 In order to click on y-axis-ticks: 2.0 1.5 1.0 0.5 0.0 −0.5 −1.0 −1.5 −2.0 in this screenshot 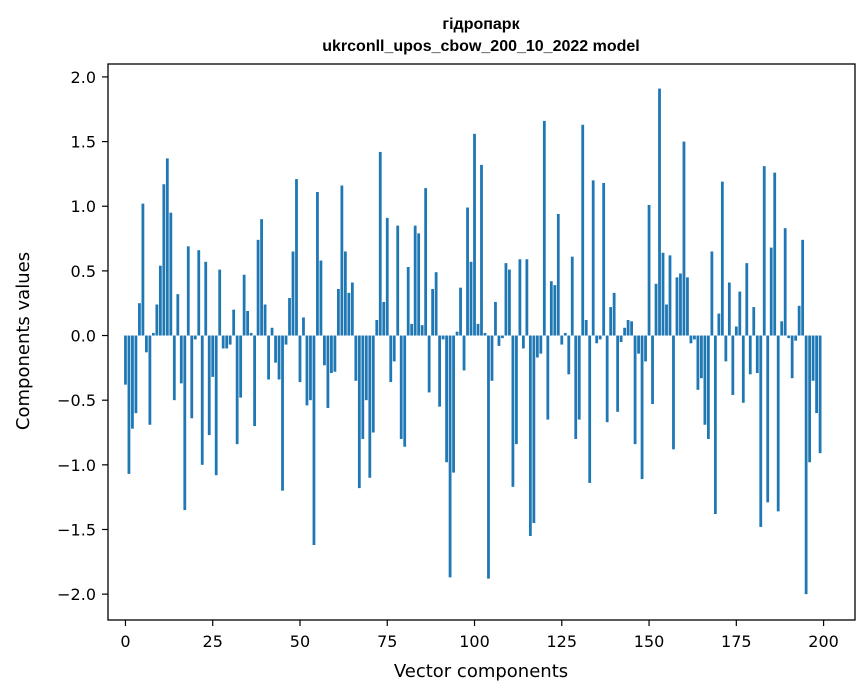, I will do `click(82, 336)`.